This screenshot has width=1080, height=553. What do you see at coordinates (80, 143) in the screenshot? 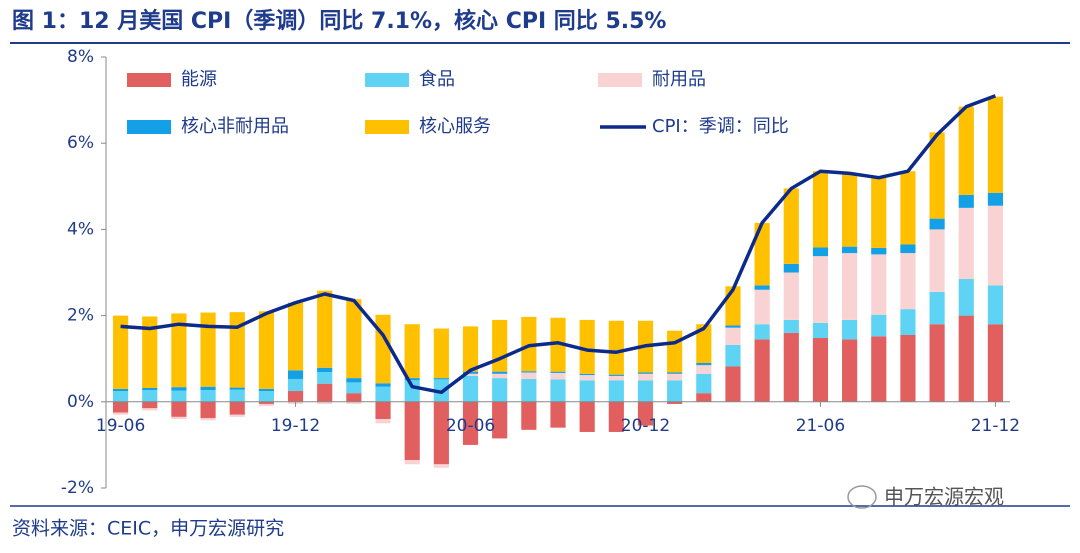
I see `y-tick-label: 6%` at bounding box center [80, 143].